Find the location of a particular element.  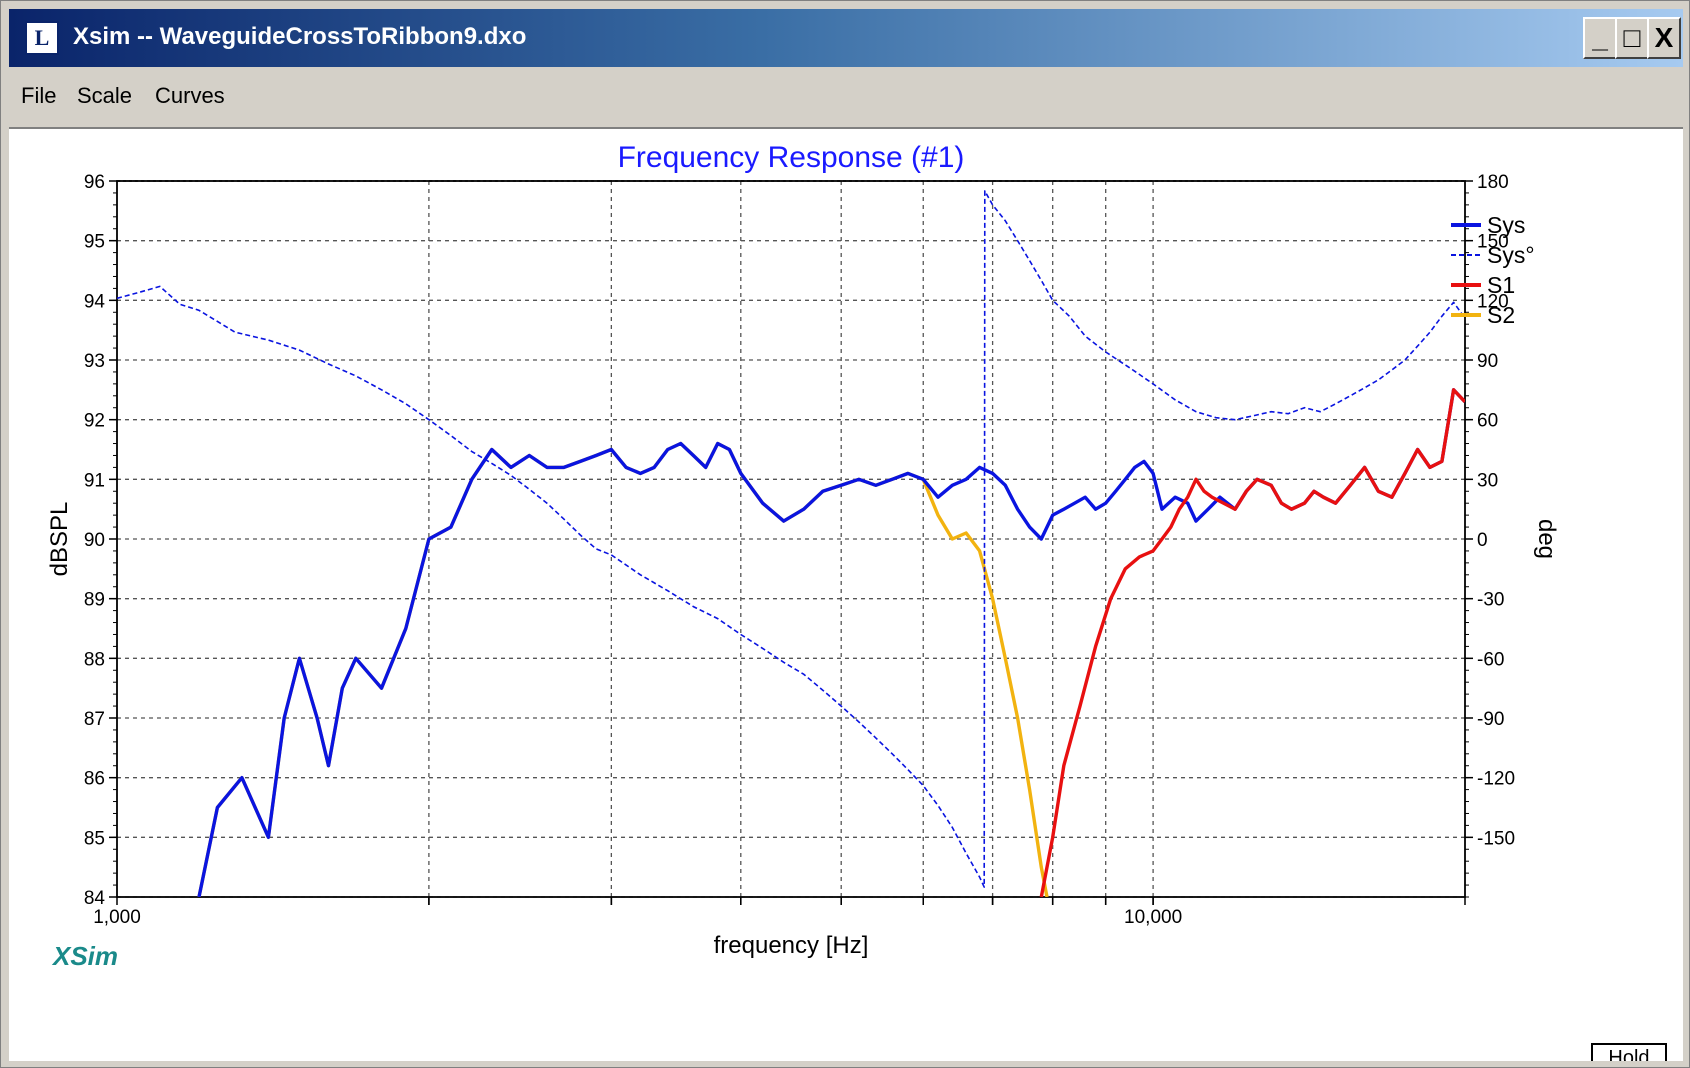

y2-tick-label: 90 is located at coordinates (1487, 361).